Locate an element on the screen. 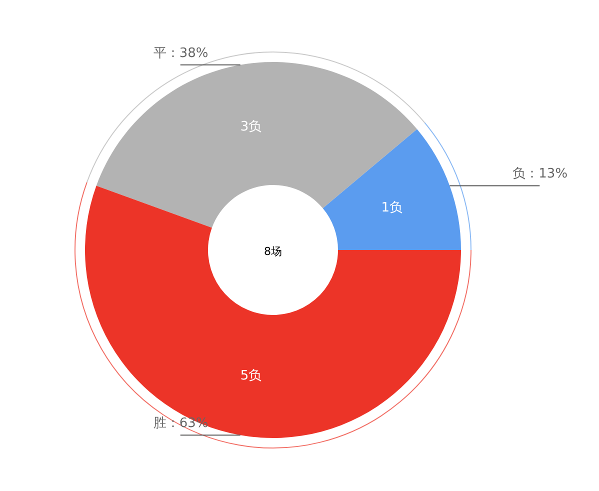 The height and width of the screenshot is (491, 599). slice-label: 平 is located at coordinates (159, 53).